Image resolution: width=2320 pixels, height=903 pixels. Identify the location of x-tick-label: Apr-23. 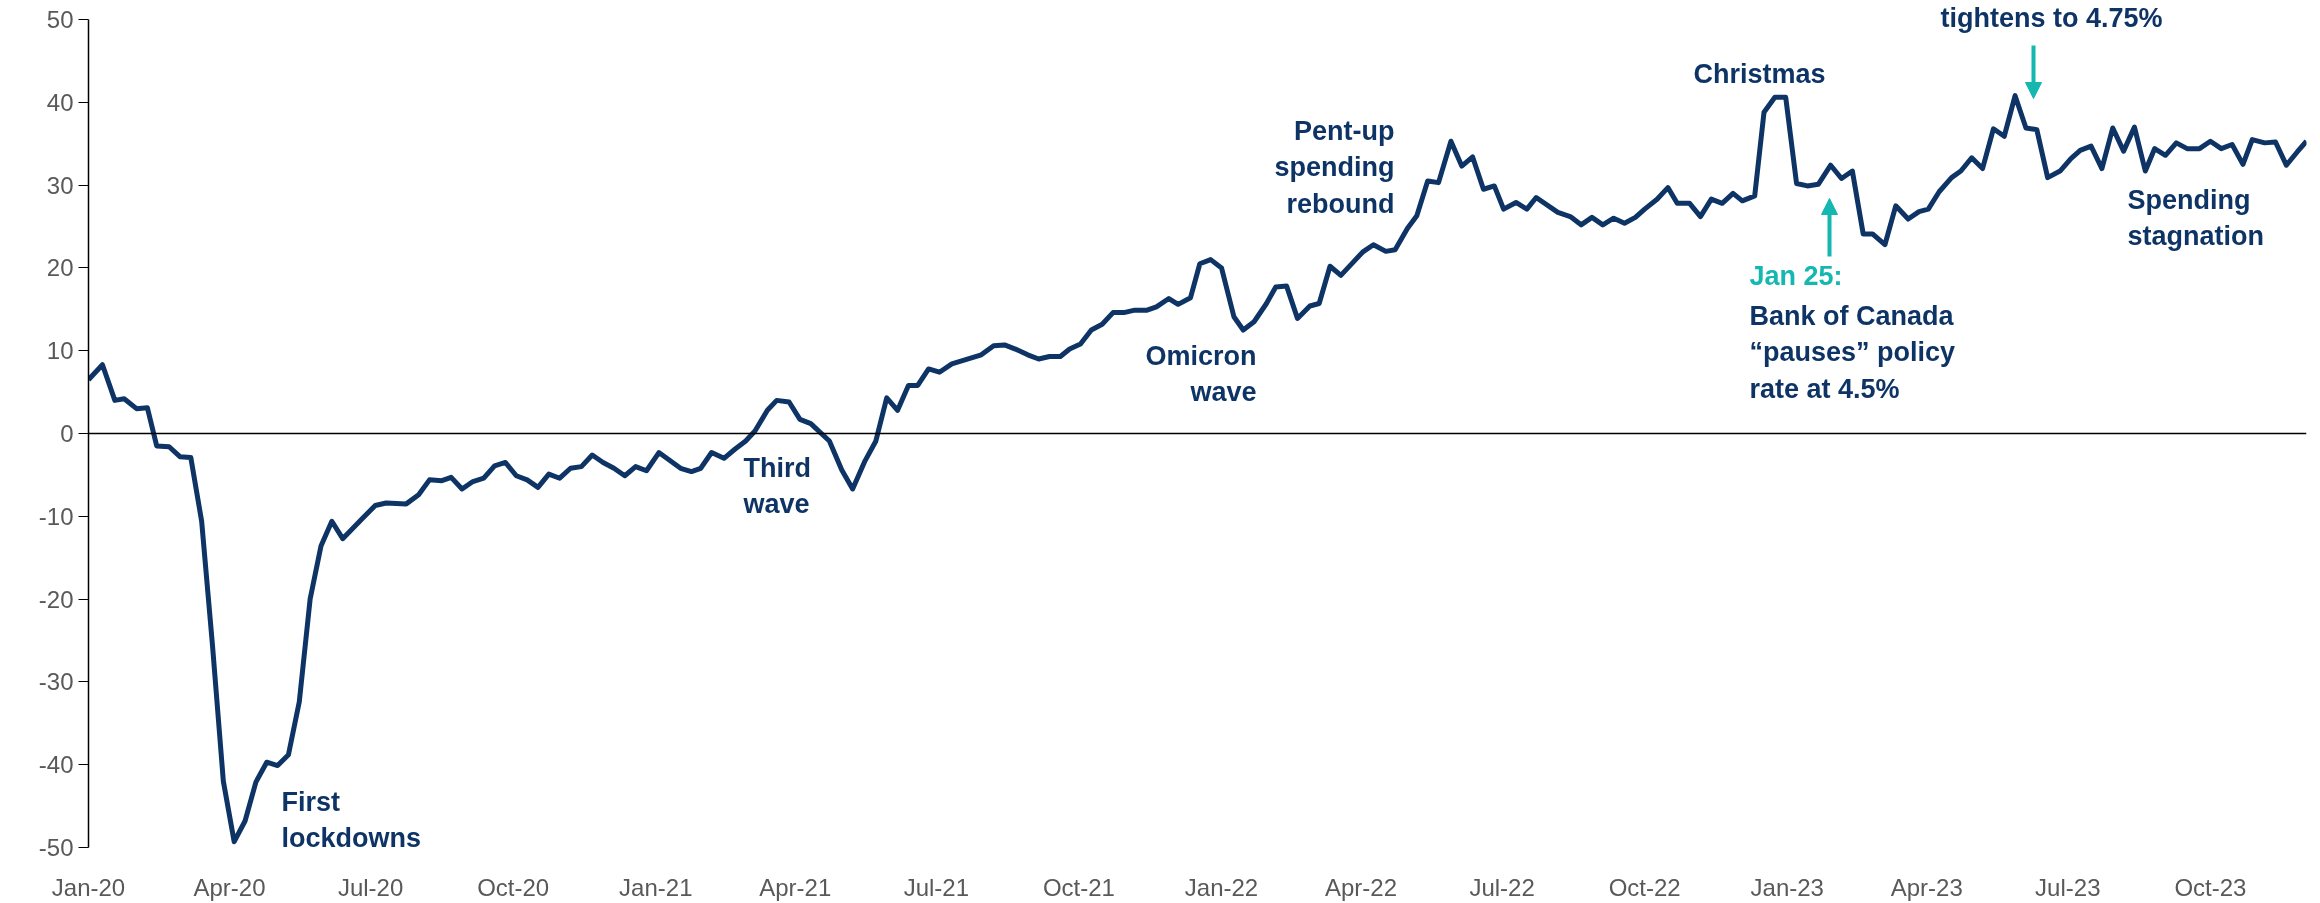
(1926, 887).